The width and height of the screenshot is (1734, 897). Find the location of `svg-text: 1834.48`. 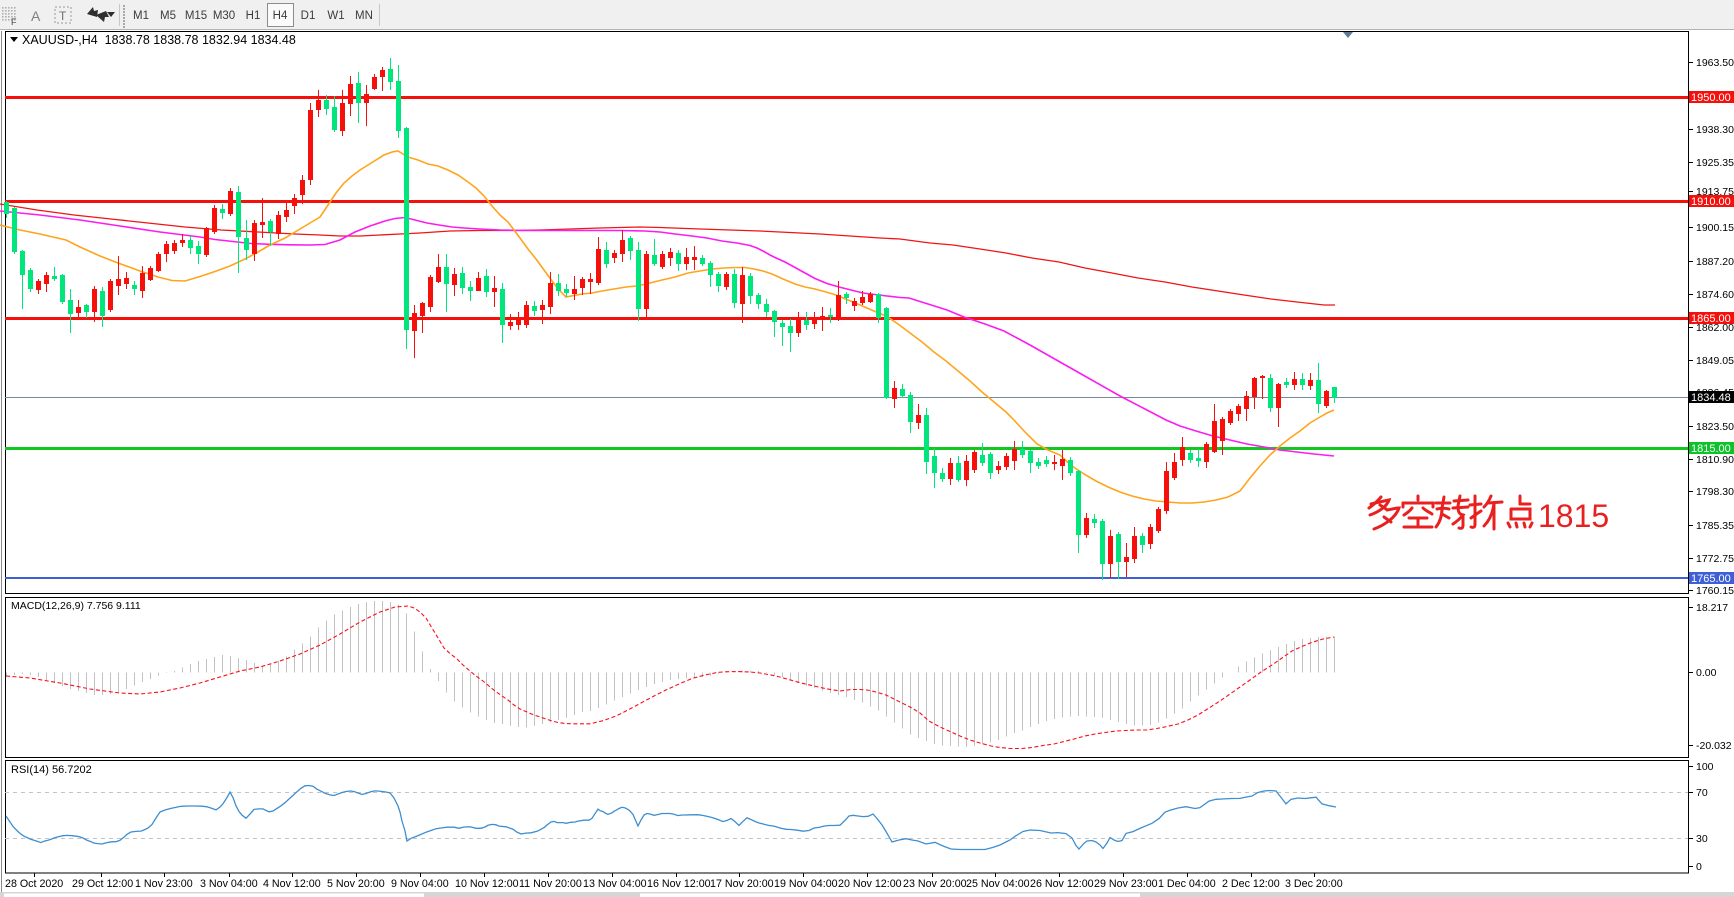

svg-text: 1834.48 is located at coordinates (1711, 398).